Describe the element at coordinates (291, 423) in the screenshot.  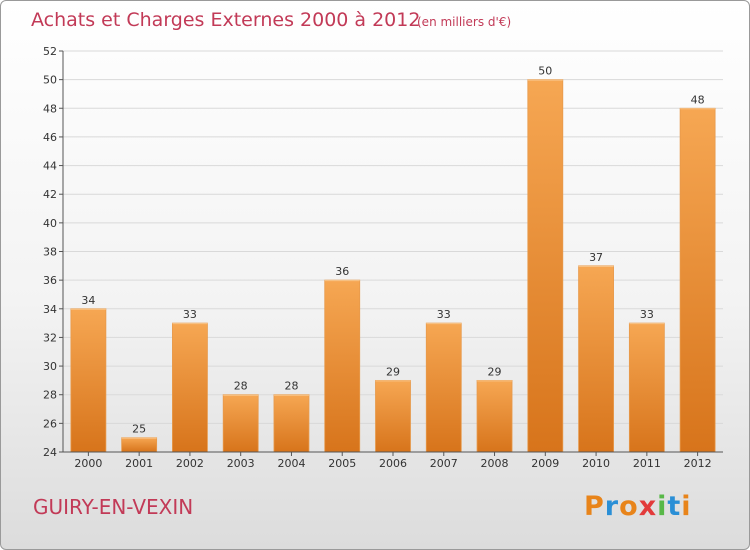
I see `bar-2004` at that location.